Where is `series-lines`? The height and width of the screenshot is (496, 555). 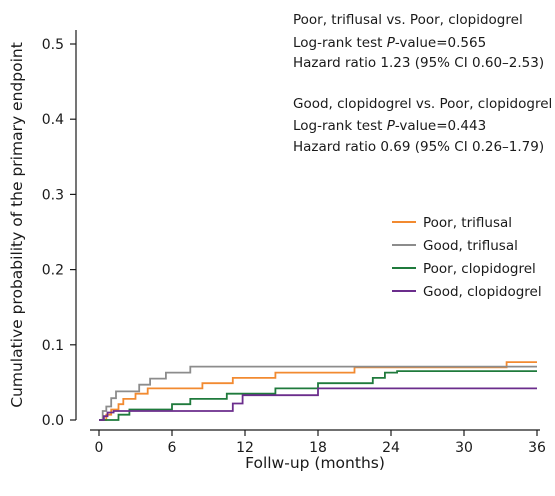
series-lines is located at coordinates (318, 391).